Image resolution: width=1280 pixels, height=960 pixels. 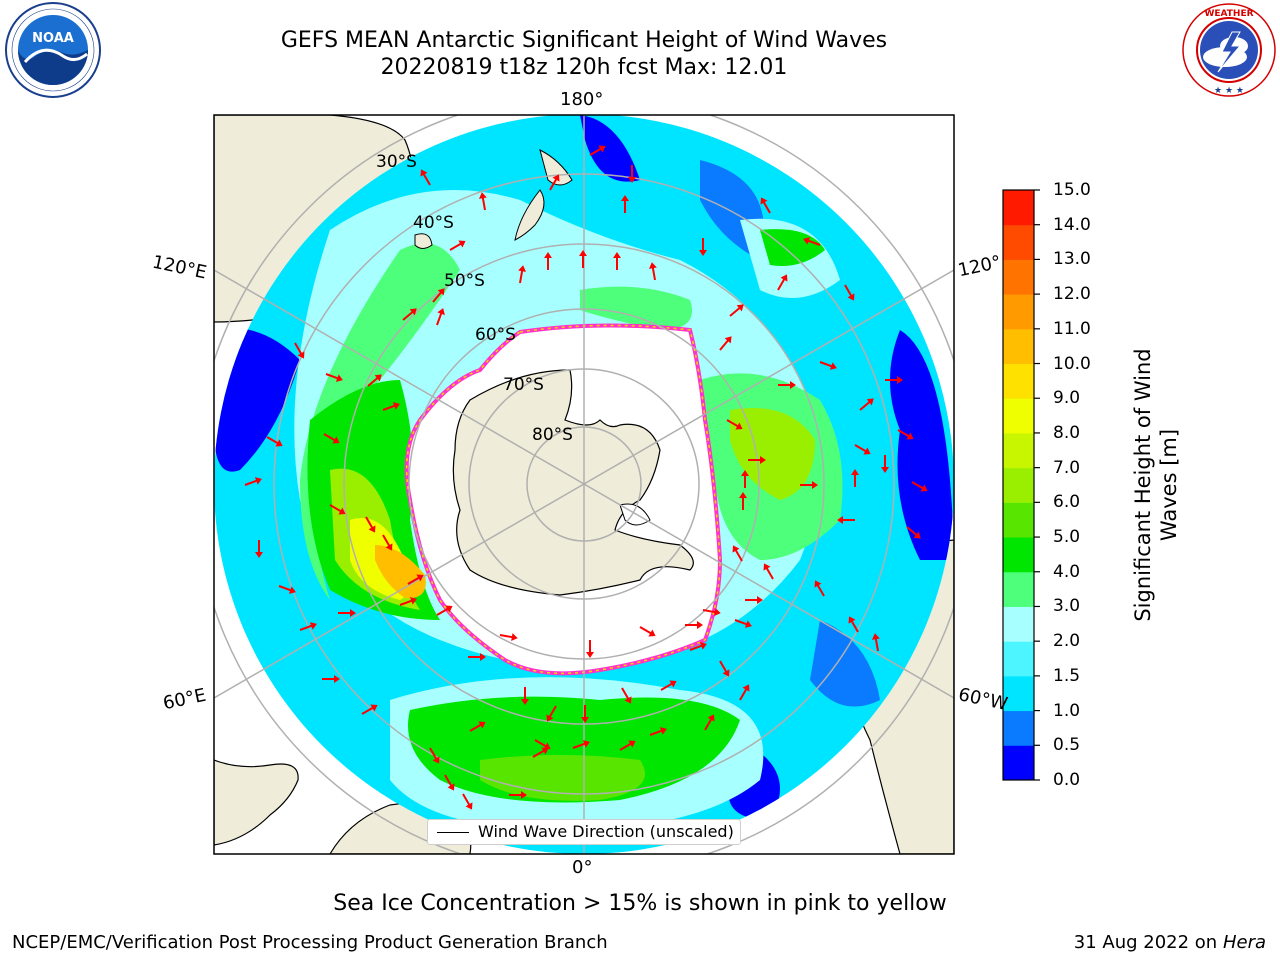 What do you see at coordinates (582, 867) in the screenshot?
I see `lon-label-0: 0°` at bounding box center [582, 867].